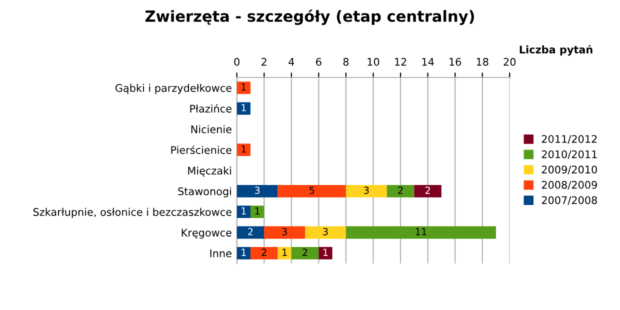 The width and height of the screenshot is (620, 310). I want to click on x-tick-label: 0, so click(237, 62).